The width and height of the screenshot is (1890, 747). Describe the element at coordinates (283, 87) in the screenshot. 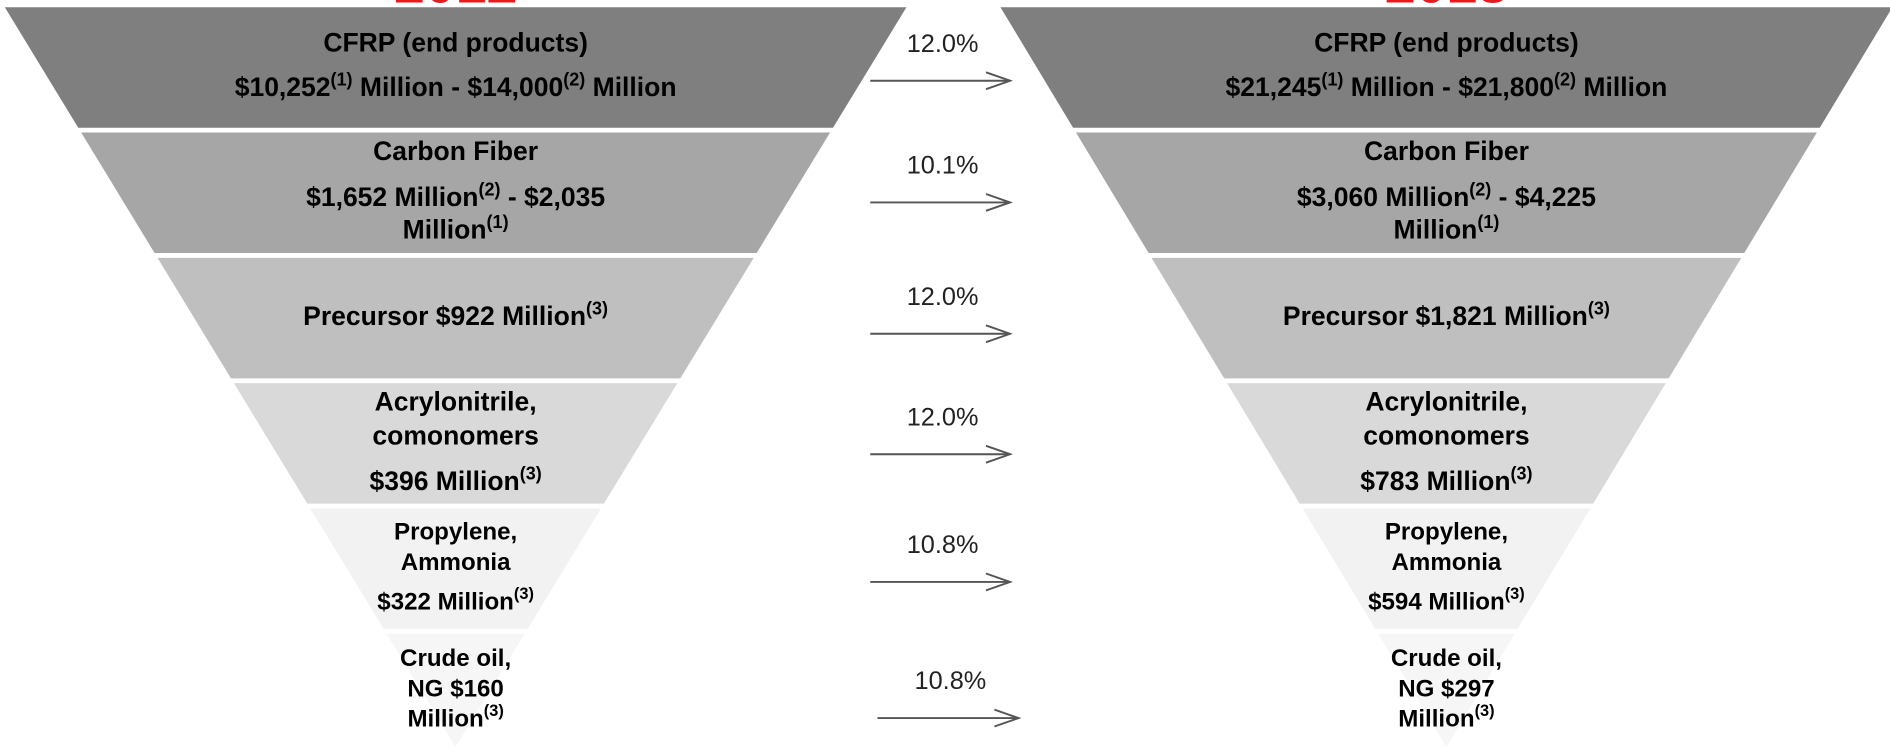

I see `text-run: $10,252` at that location.